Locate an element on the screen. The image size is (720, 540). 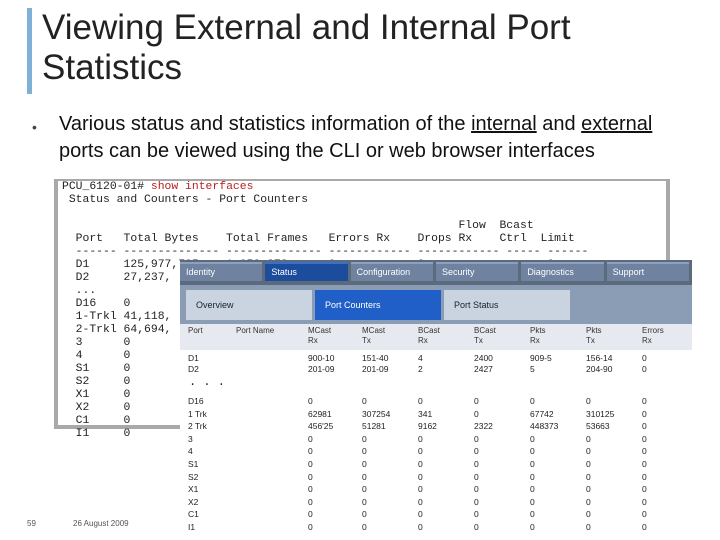
table-cell: 204-90 is located at coordinates (599, 369).